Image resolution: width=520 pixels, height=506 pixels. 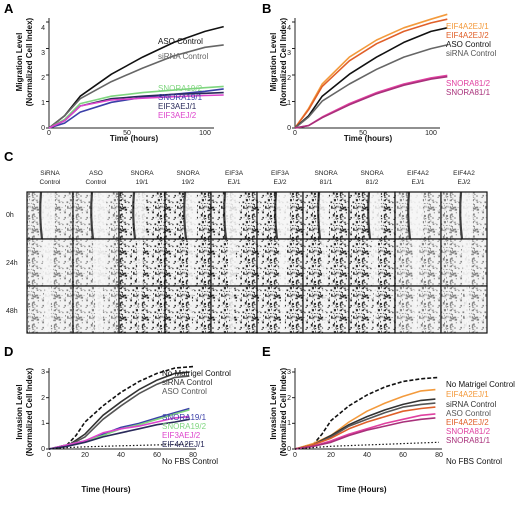 I want to click on panel-d-ytick-1: 1, so click(x=43, y=423).